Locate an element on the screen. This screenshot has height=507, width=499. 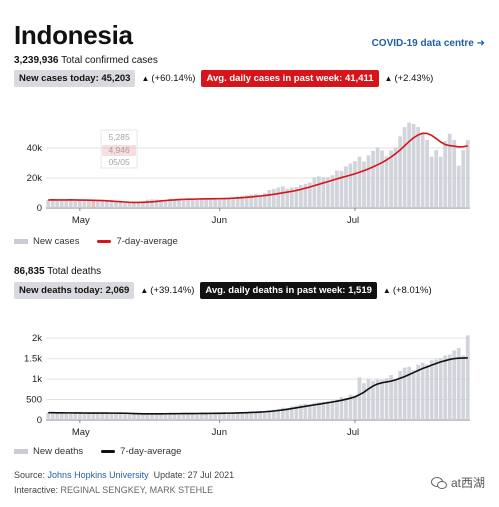
source-link: Johns Hopkins University is located at coordinates (98, 475).